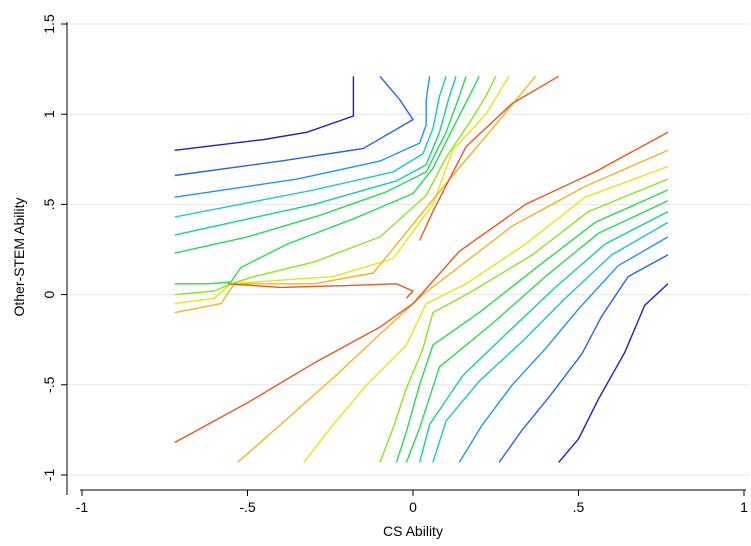  What do you see at coordinates (49, 475) in the screenshot?
I see `y-tick-label: -1` at bounding box center [49, 475].